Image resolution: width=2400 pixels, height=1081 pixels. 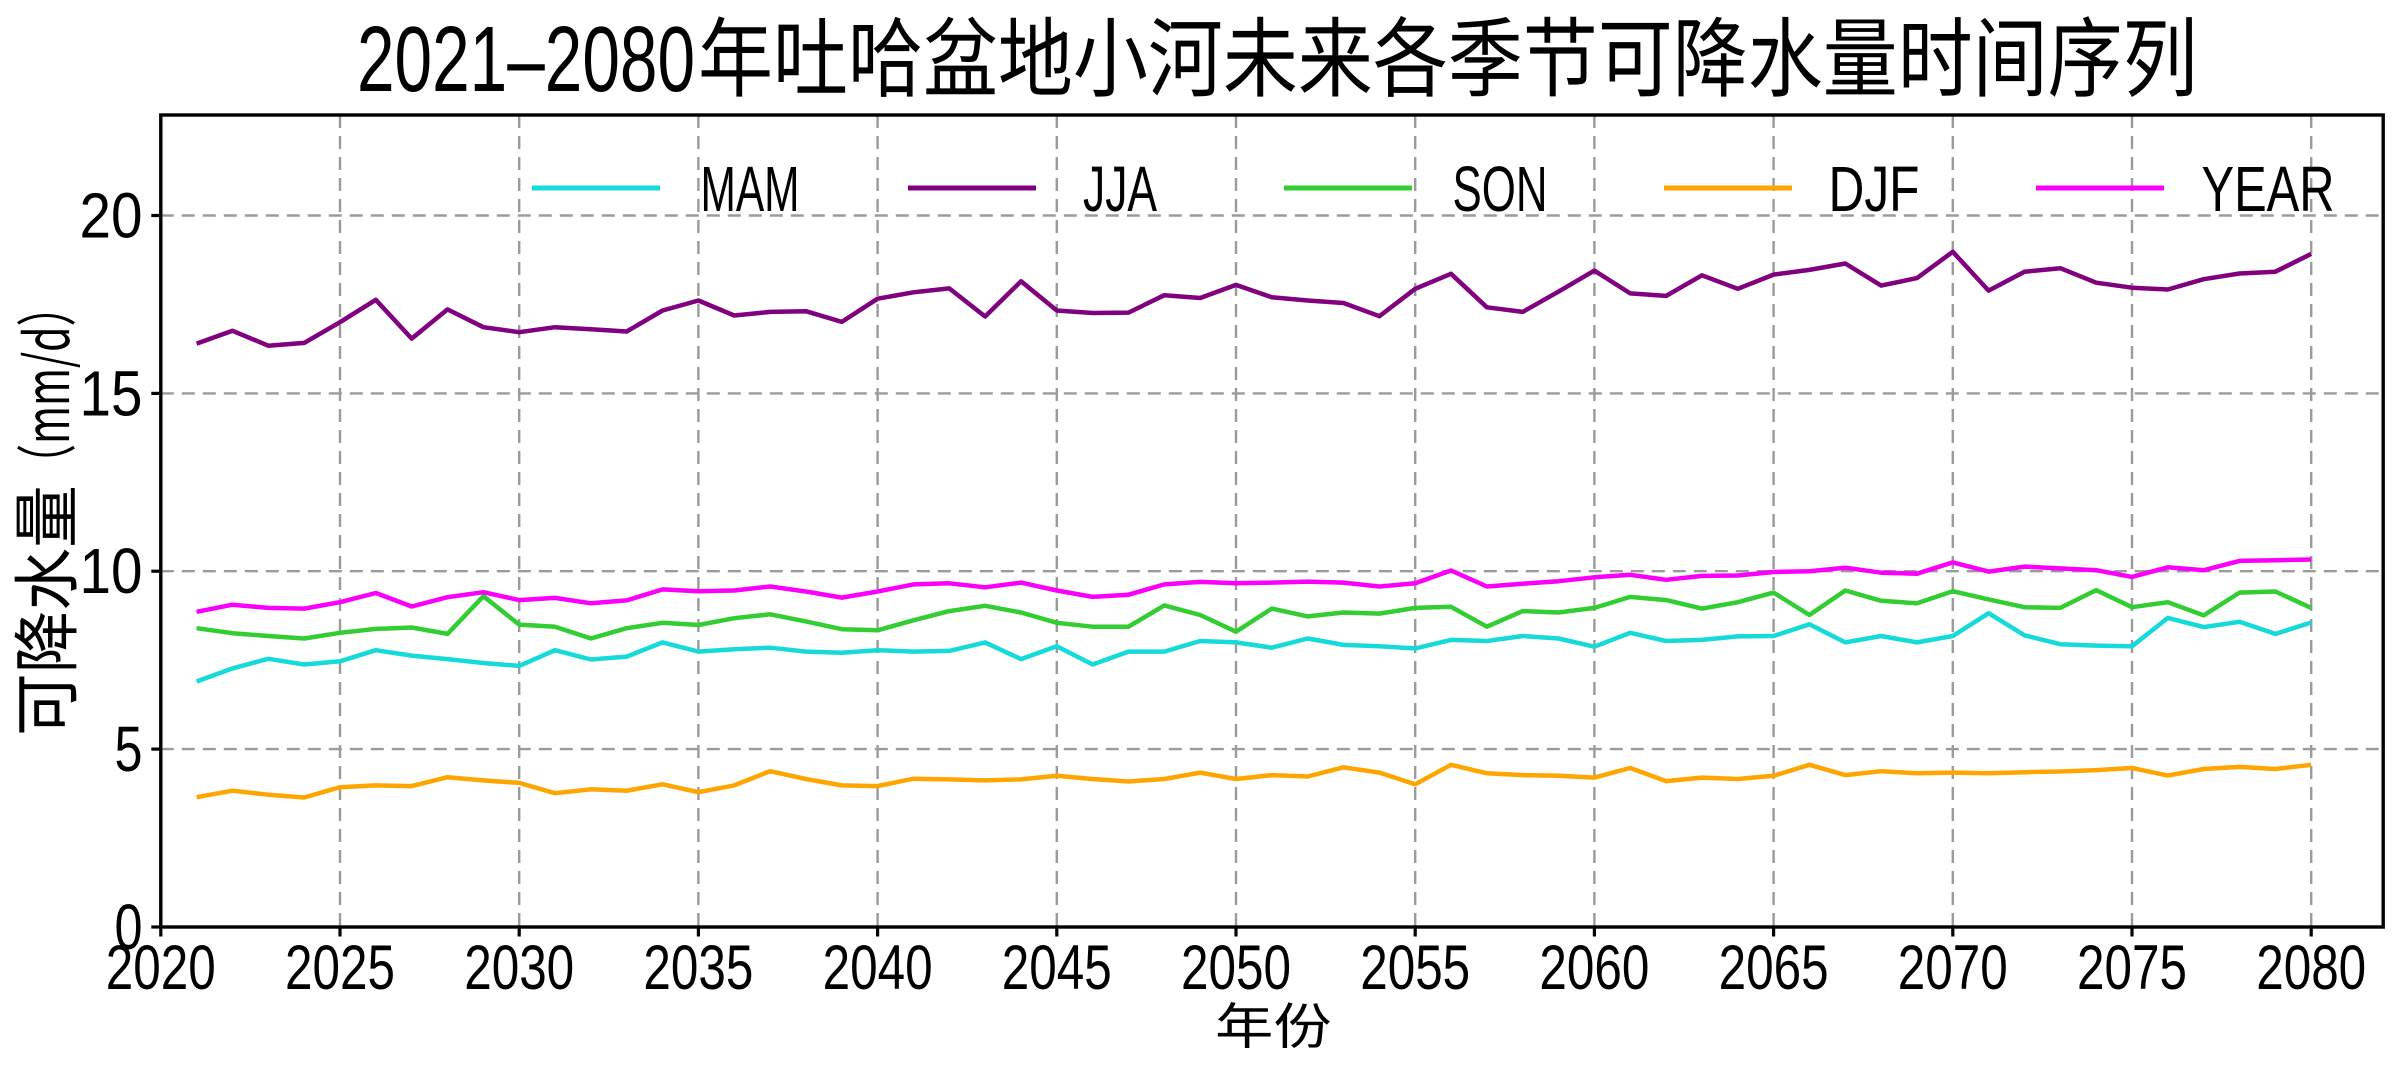 What do you see at coordinates (1415, 968) in the screenshot?
I see `svg-text: 2055` at bounding box center [1415, 968].